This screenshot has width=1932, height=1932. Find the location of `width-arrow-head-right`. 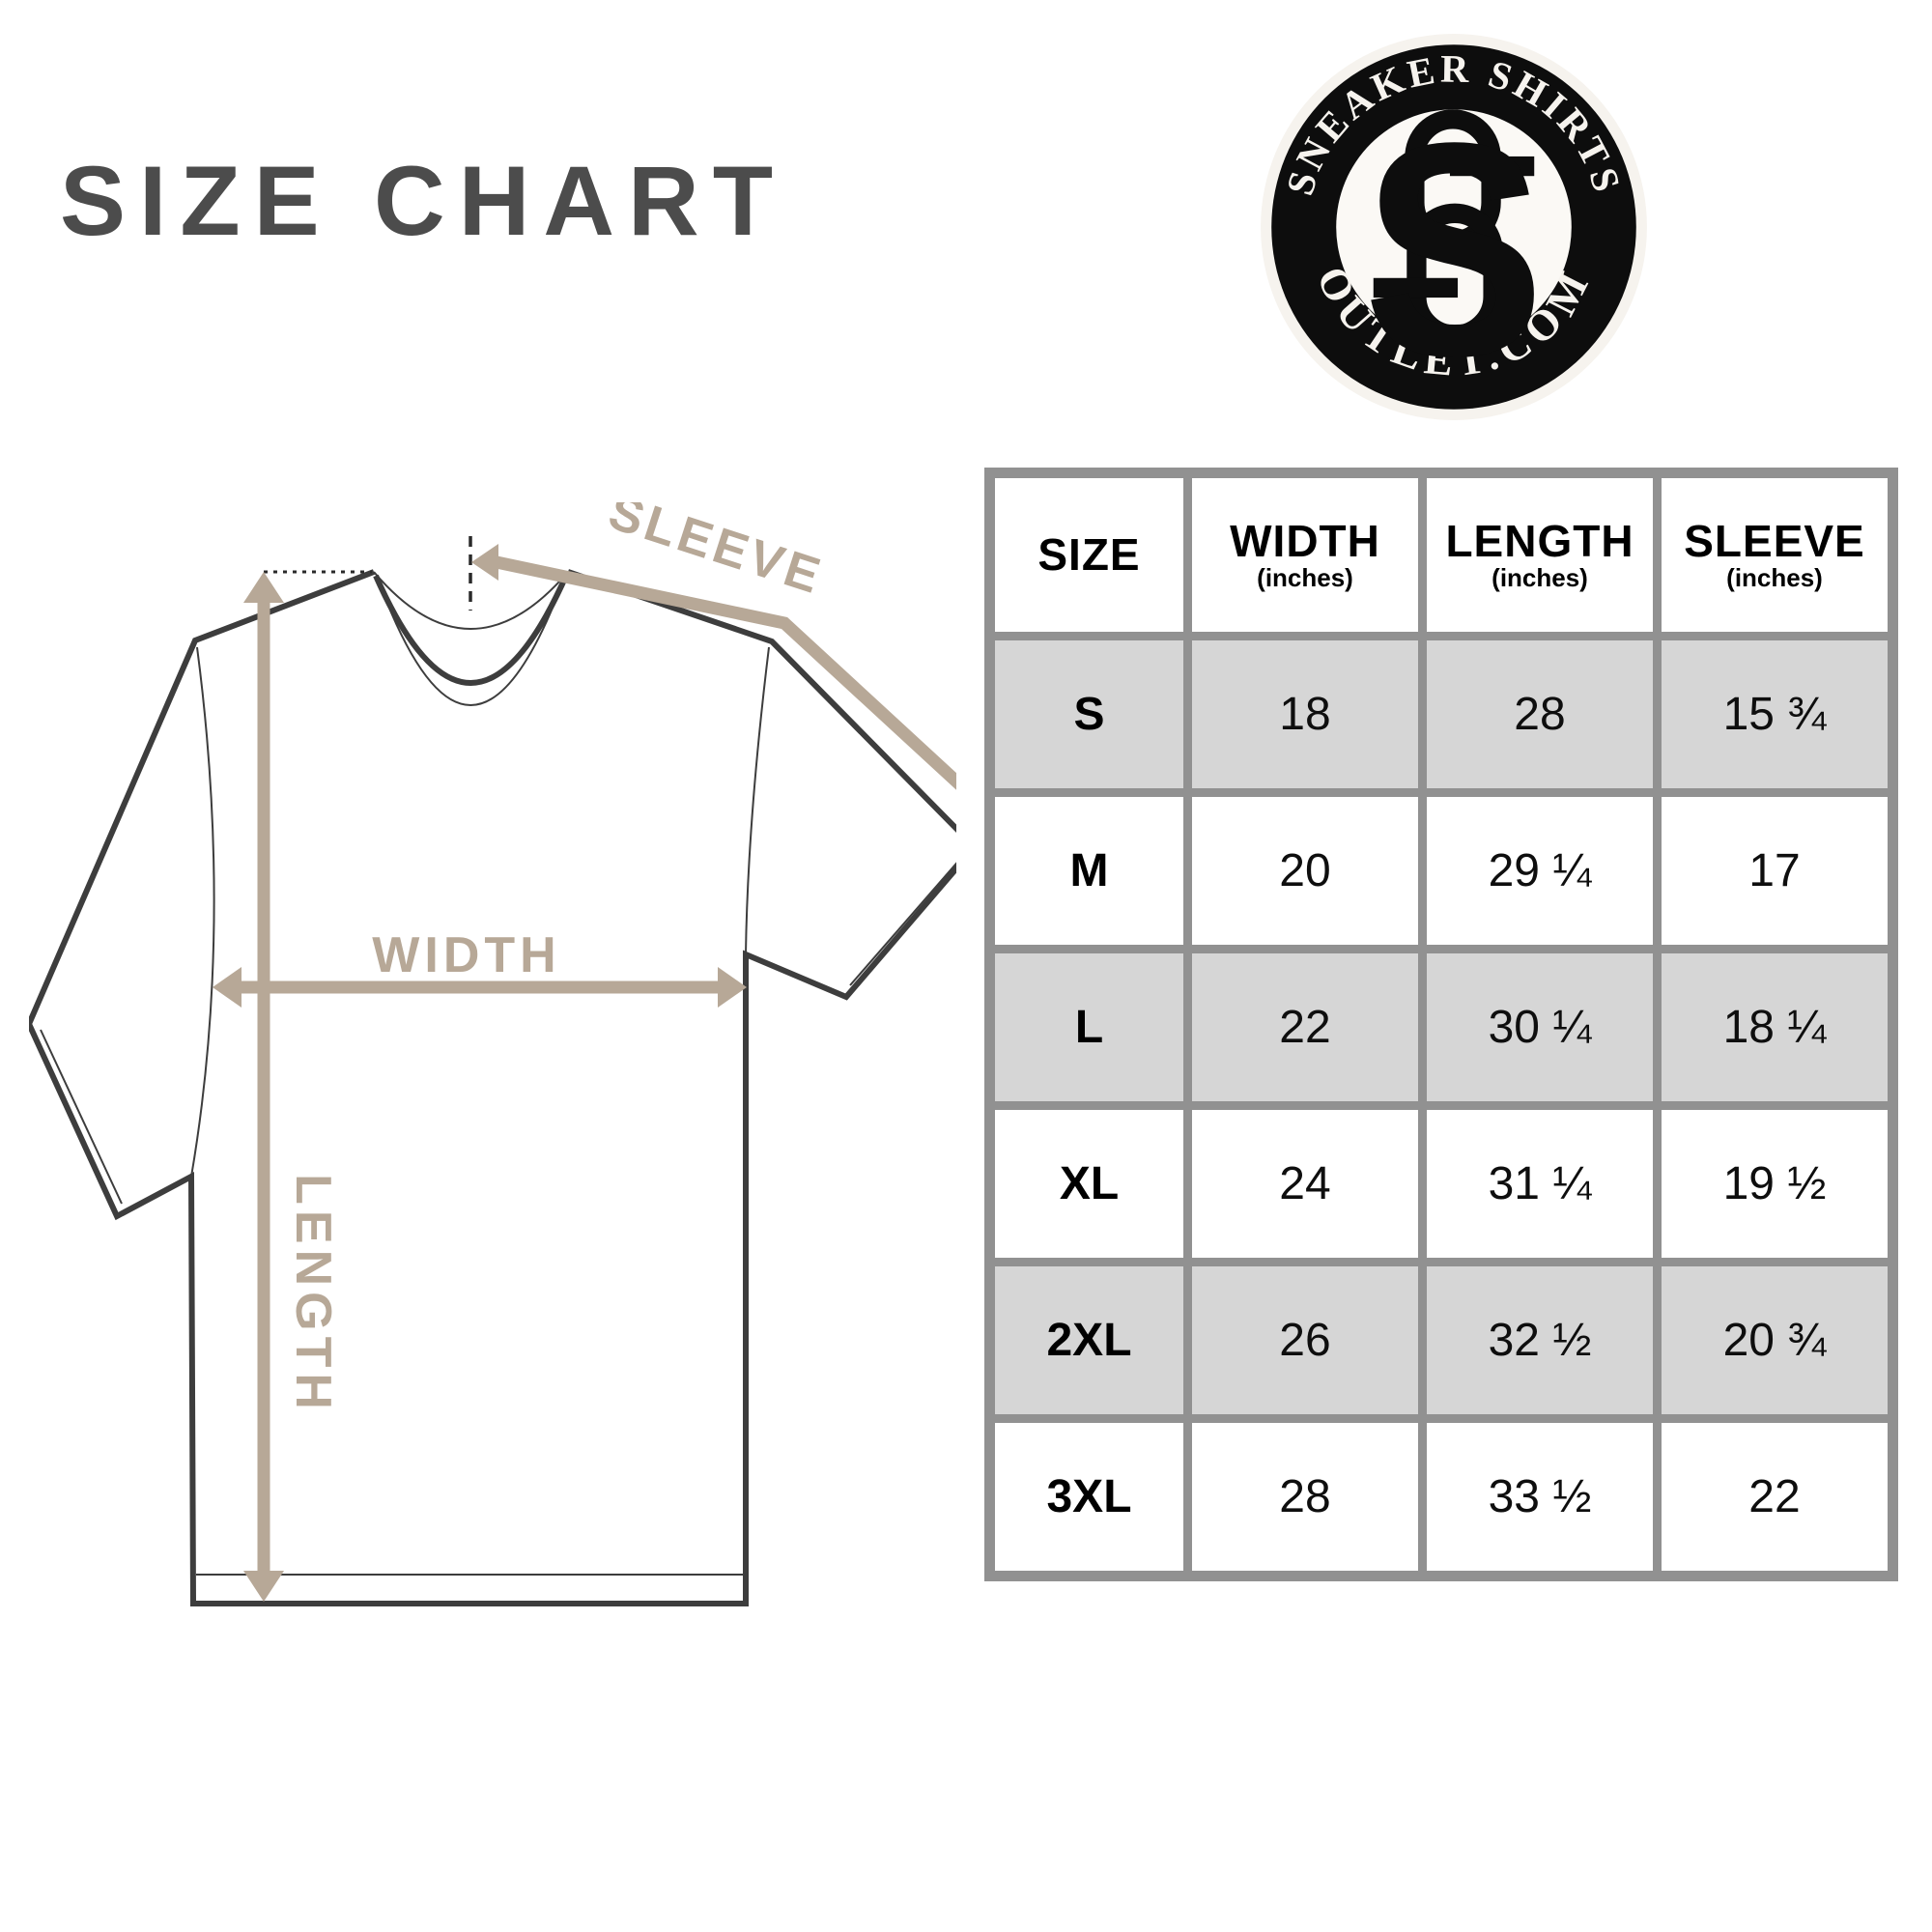

width-arrow-head-right is located at coordinates (732, 987).